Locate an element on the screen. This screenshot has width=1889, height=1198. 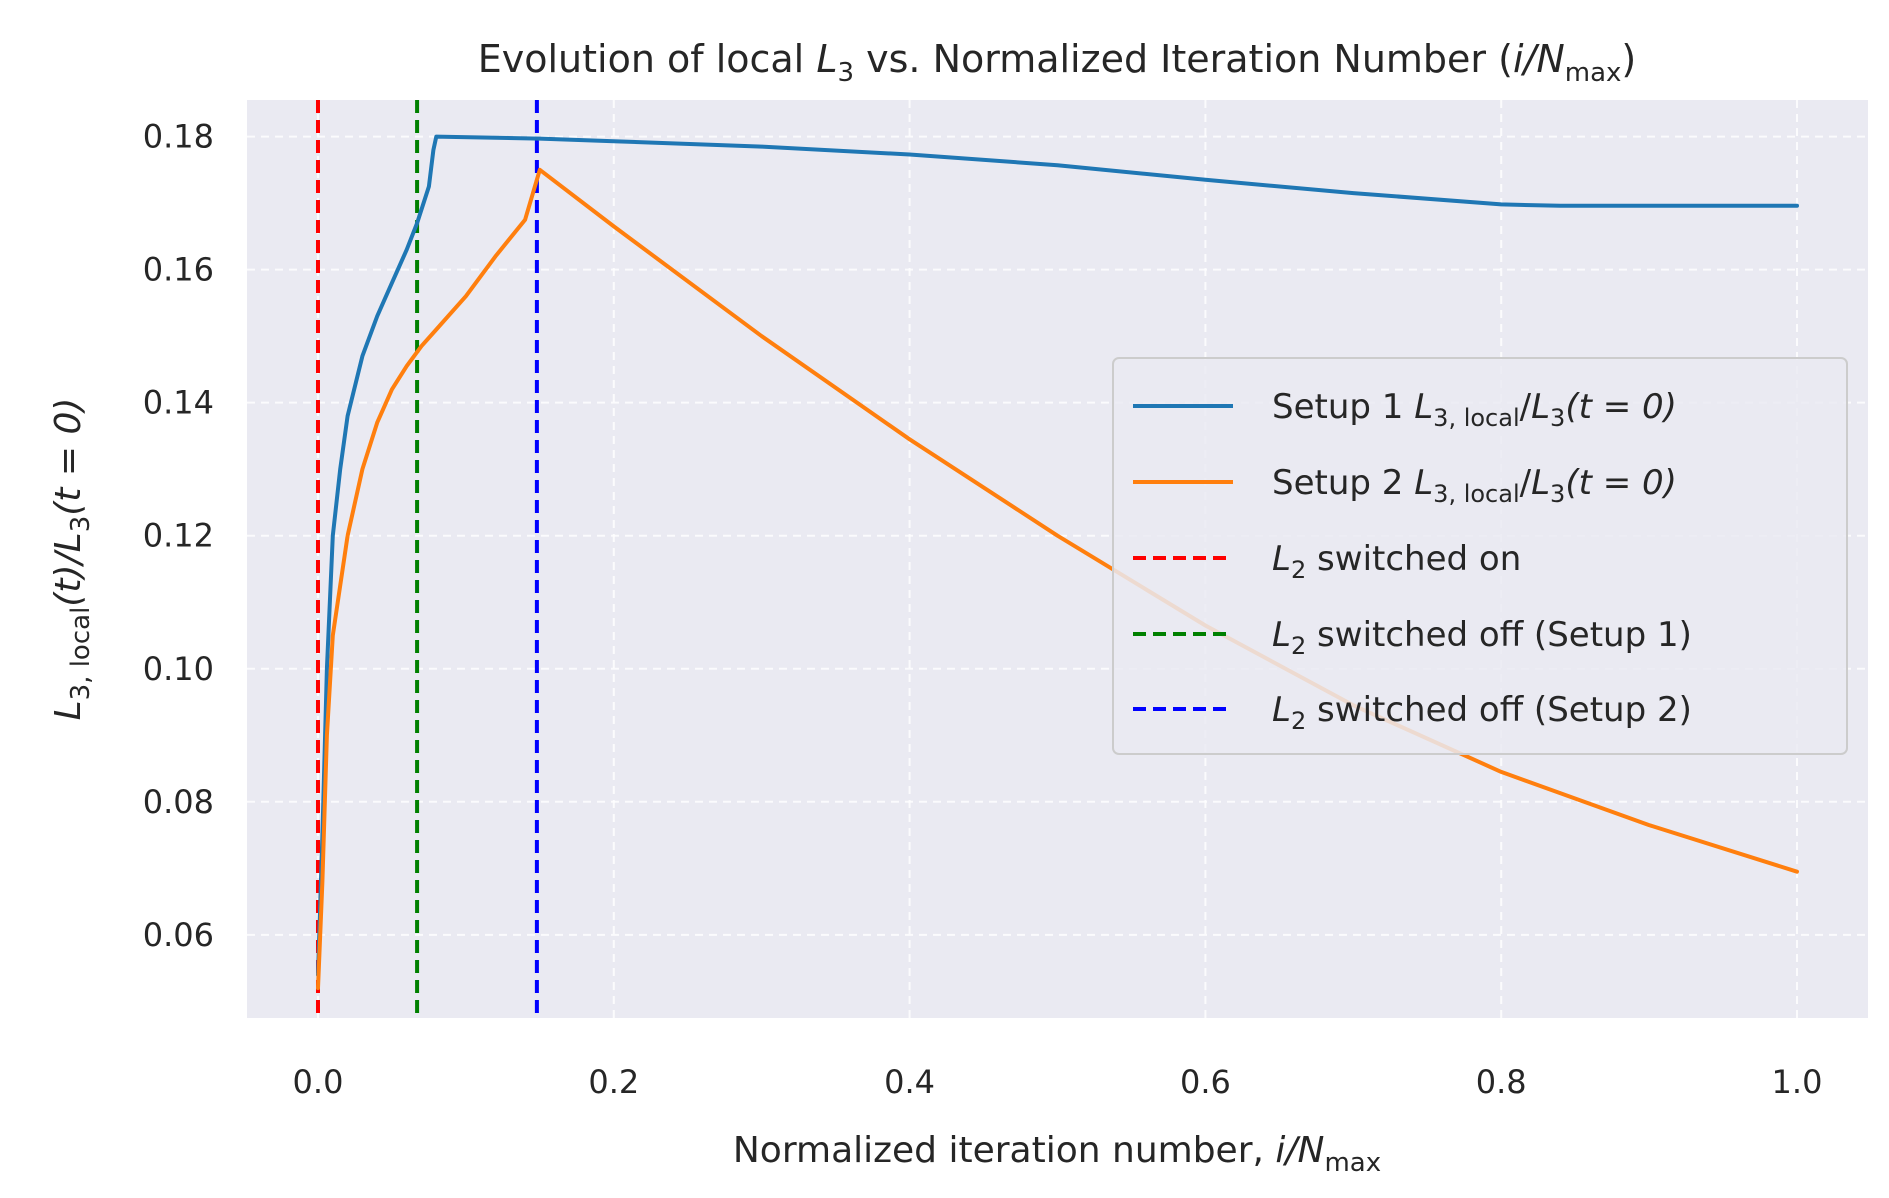
legend-label-l2-off-setup-2: L2 switched off (Setup 2) is located at coordinates (1482, 712).